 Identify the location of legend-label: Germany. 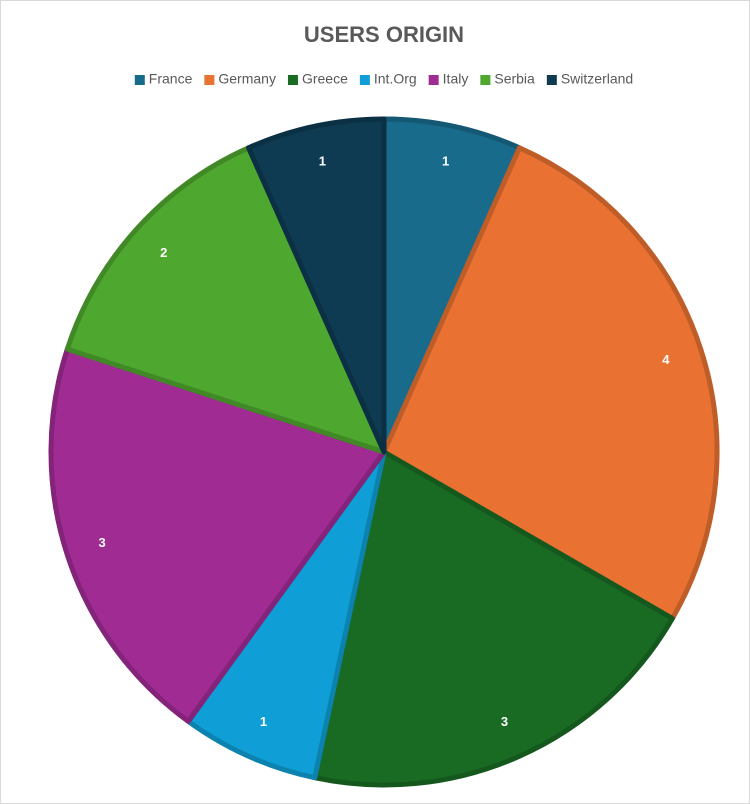
(247, 79).